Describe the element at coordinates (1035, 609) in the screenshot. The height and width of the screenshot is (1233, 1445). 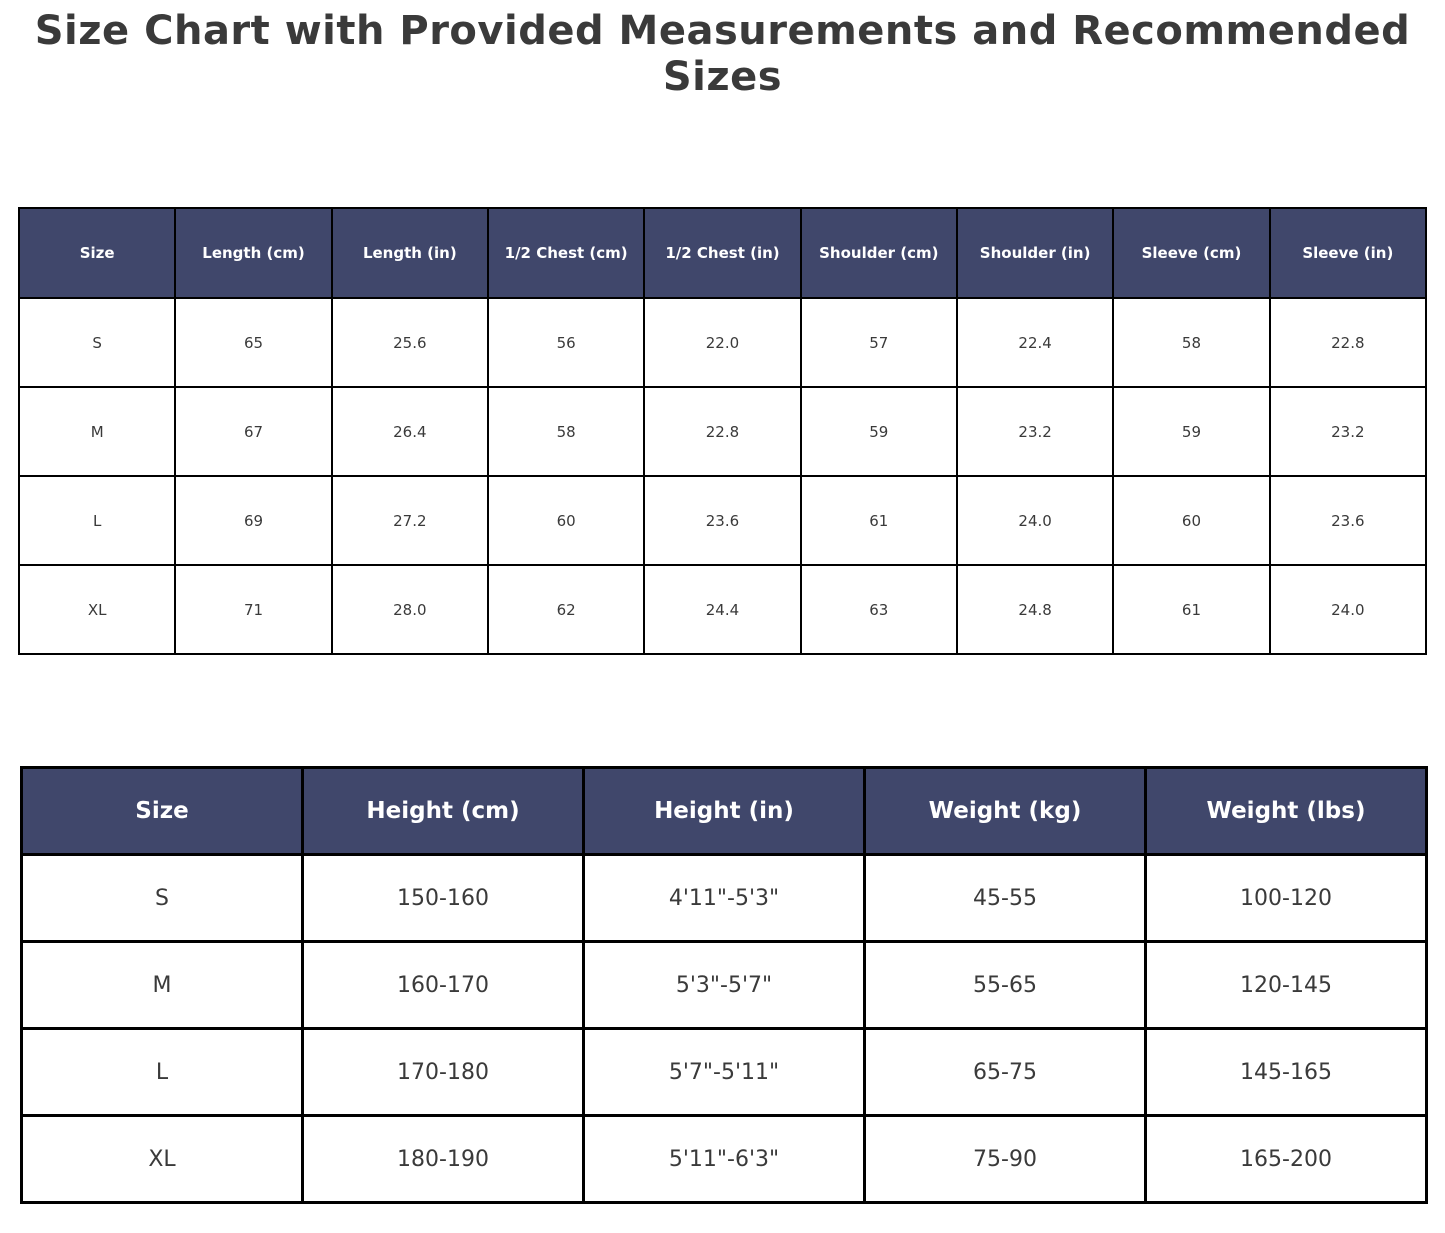
I see `table-cell: 24.8` at that location.